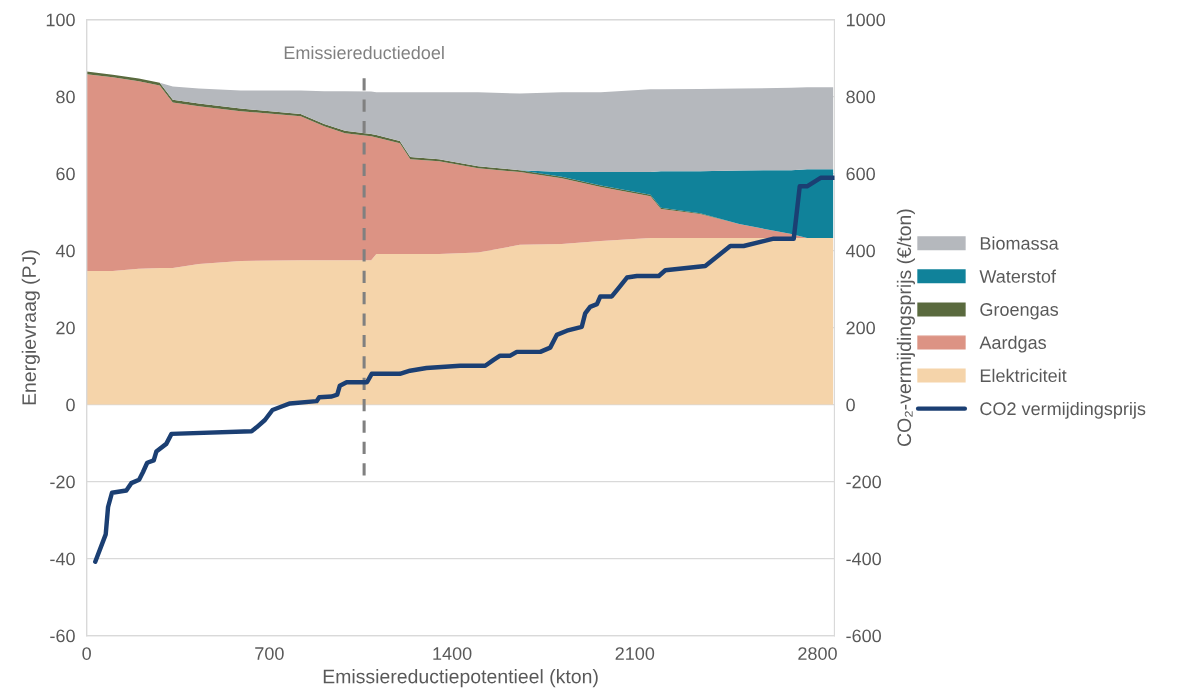  I want to click on y-tick-label: 80, so click(65, 97).